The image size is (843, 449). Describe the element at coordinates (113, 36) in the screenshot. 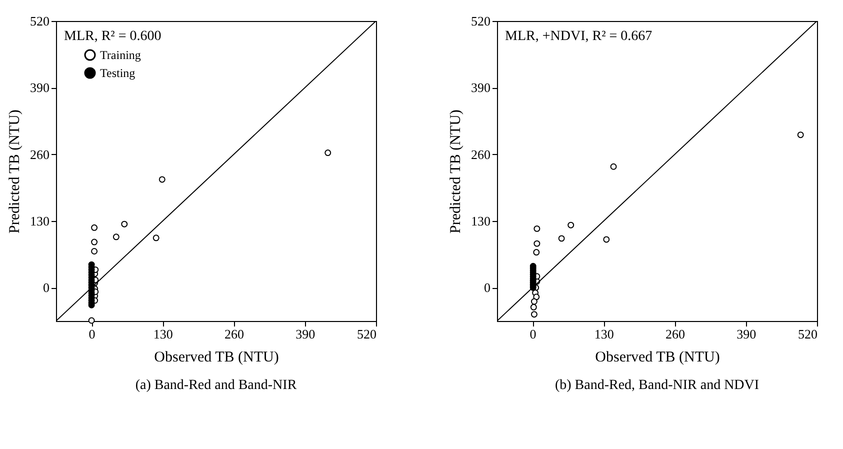

I see `annotation: MLR, R² = 0.600` at that location.